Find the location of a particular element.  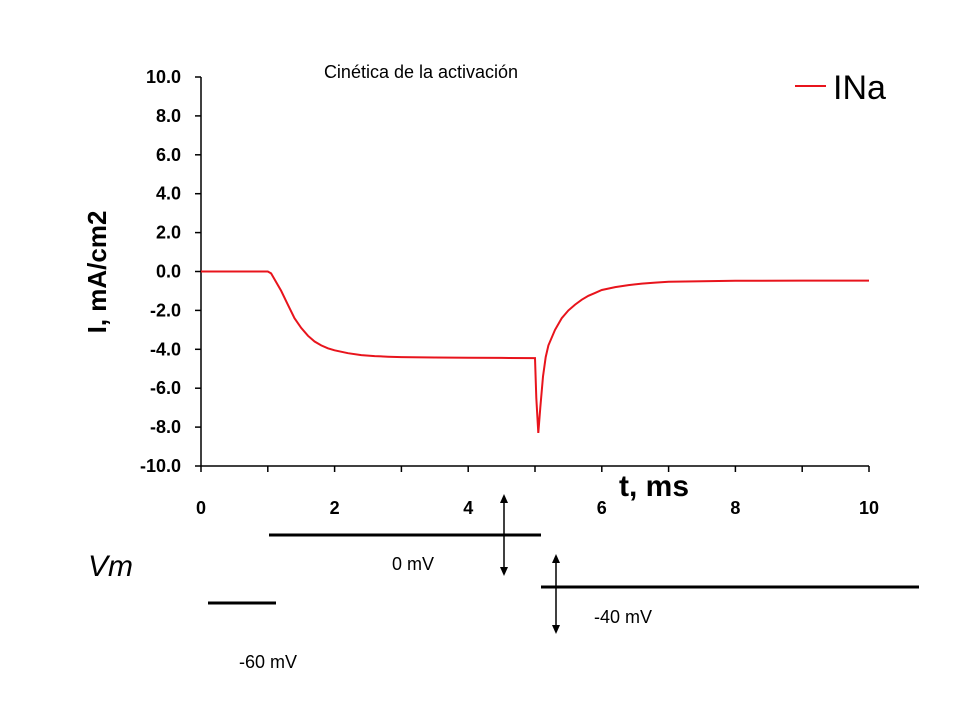

x-axis-ticks: 0 2 4 6 8 10 is located at coordinates (537, 492).